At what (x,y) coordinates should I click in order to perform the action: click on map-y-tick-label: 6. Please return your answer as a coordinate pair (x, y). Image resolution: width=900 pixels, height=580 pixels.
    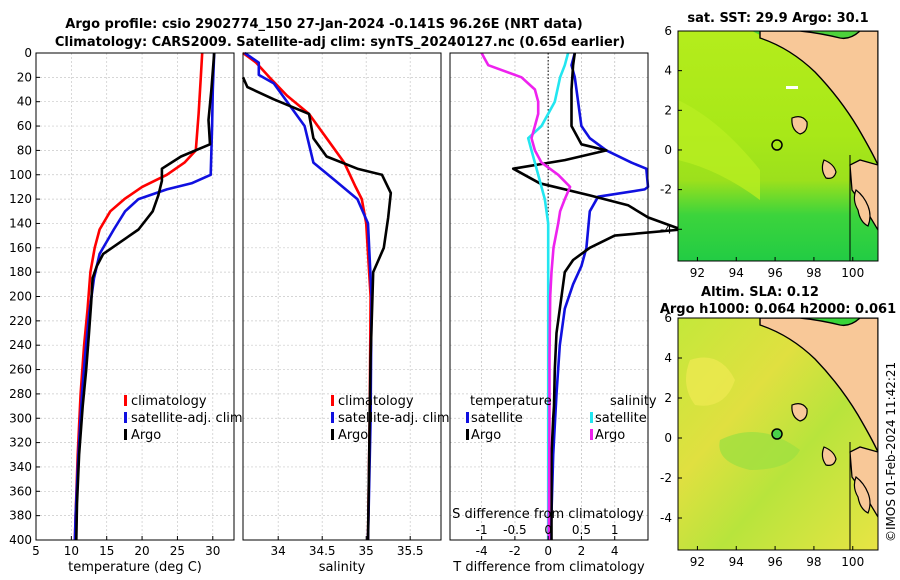
    Looking at the image, I should click on (668, 31).